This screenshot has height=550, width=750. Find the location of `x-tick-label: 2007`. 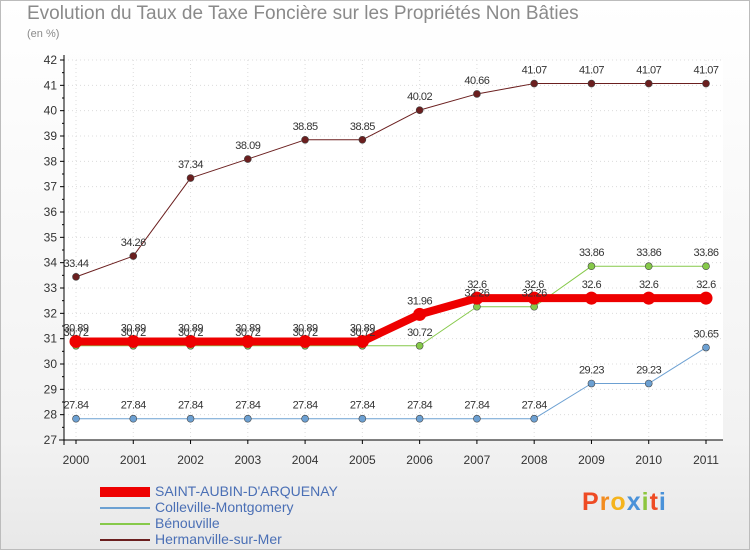

x-tick-label: 2007 is located at coordinates (477, 460).